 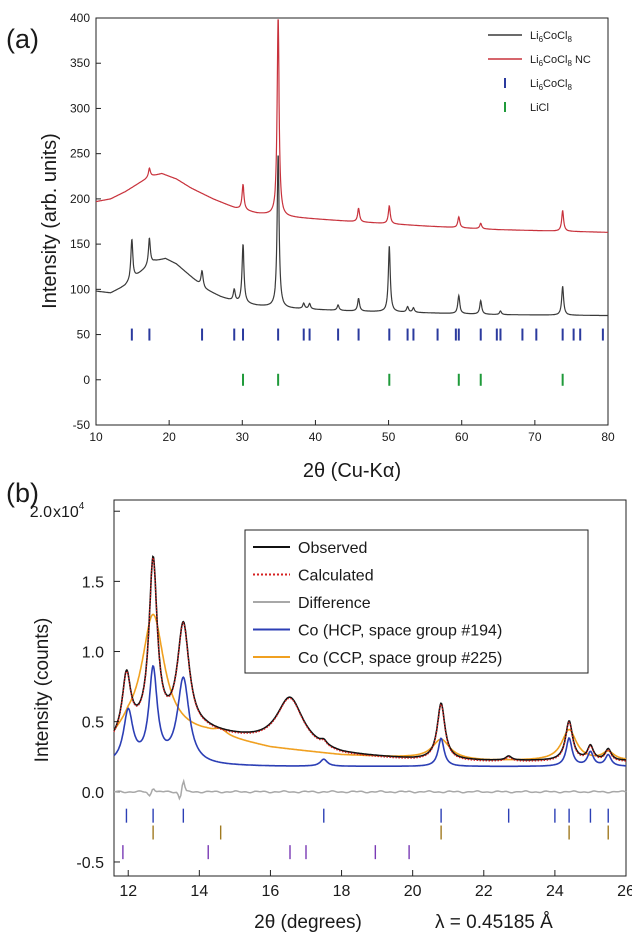 What do you see at coordinates (555, 891) in the screenshot?
I see `x-tick-label: 24` at bounding box center [555, 891].